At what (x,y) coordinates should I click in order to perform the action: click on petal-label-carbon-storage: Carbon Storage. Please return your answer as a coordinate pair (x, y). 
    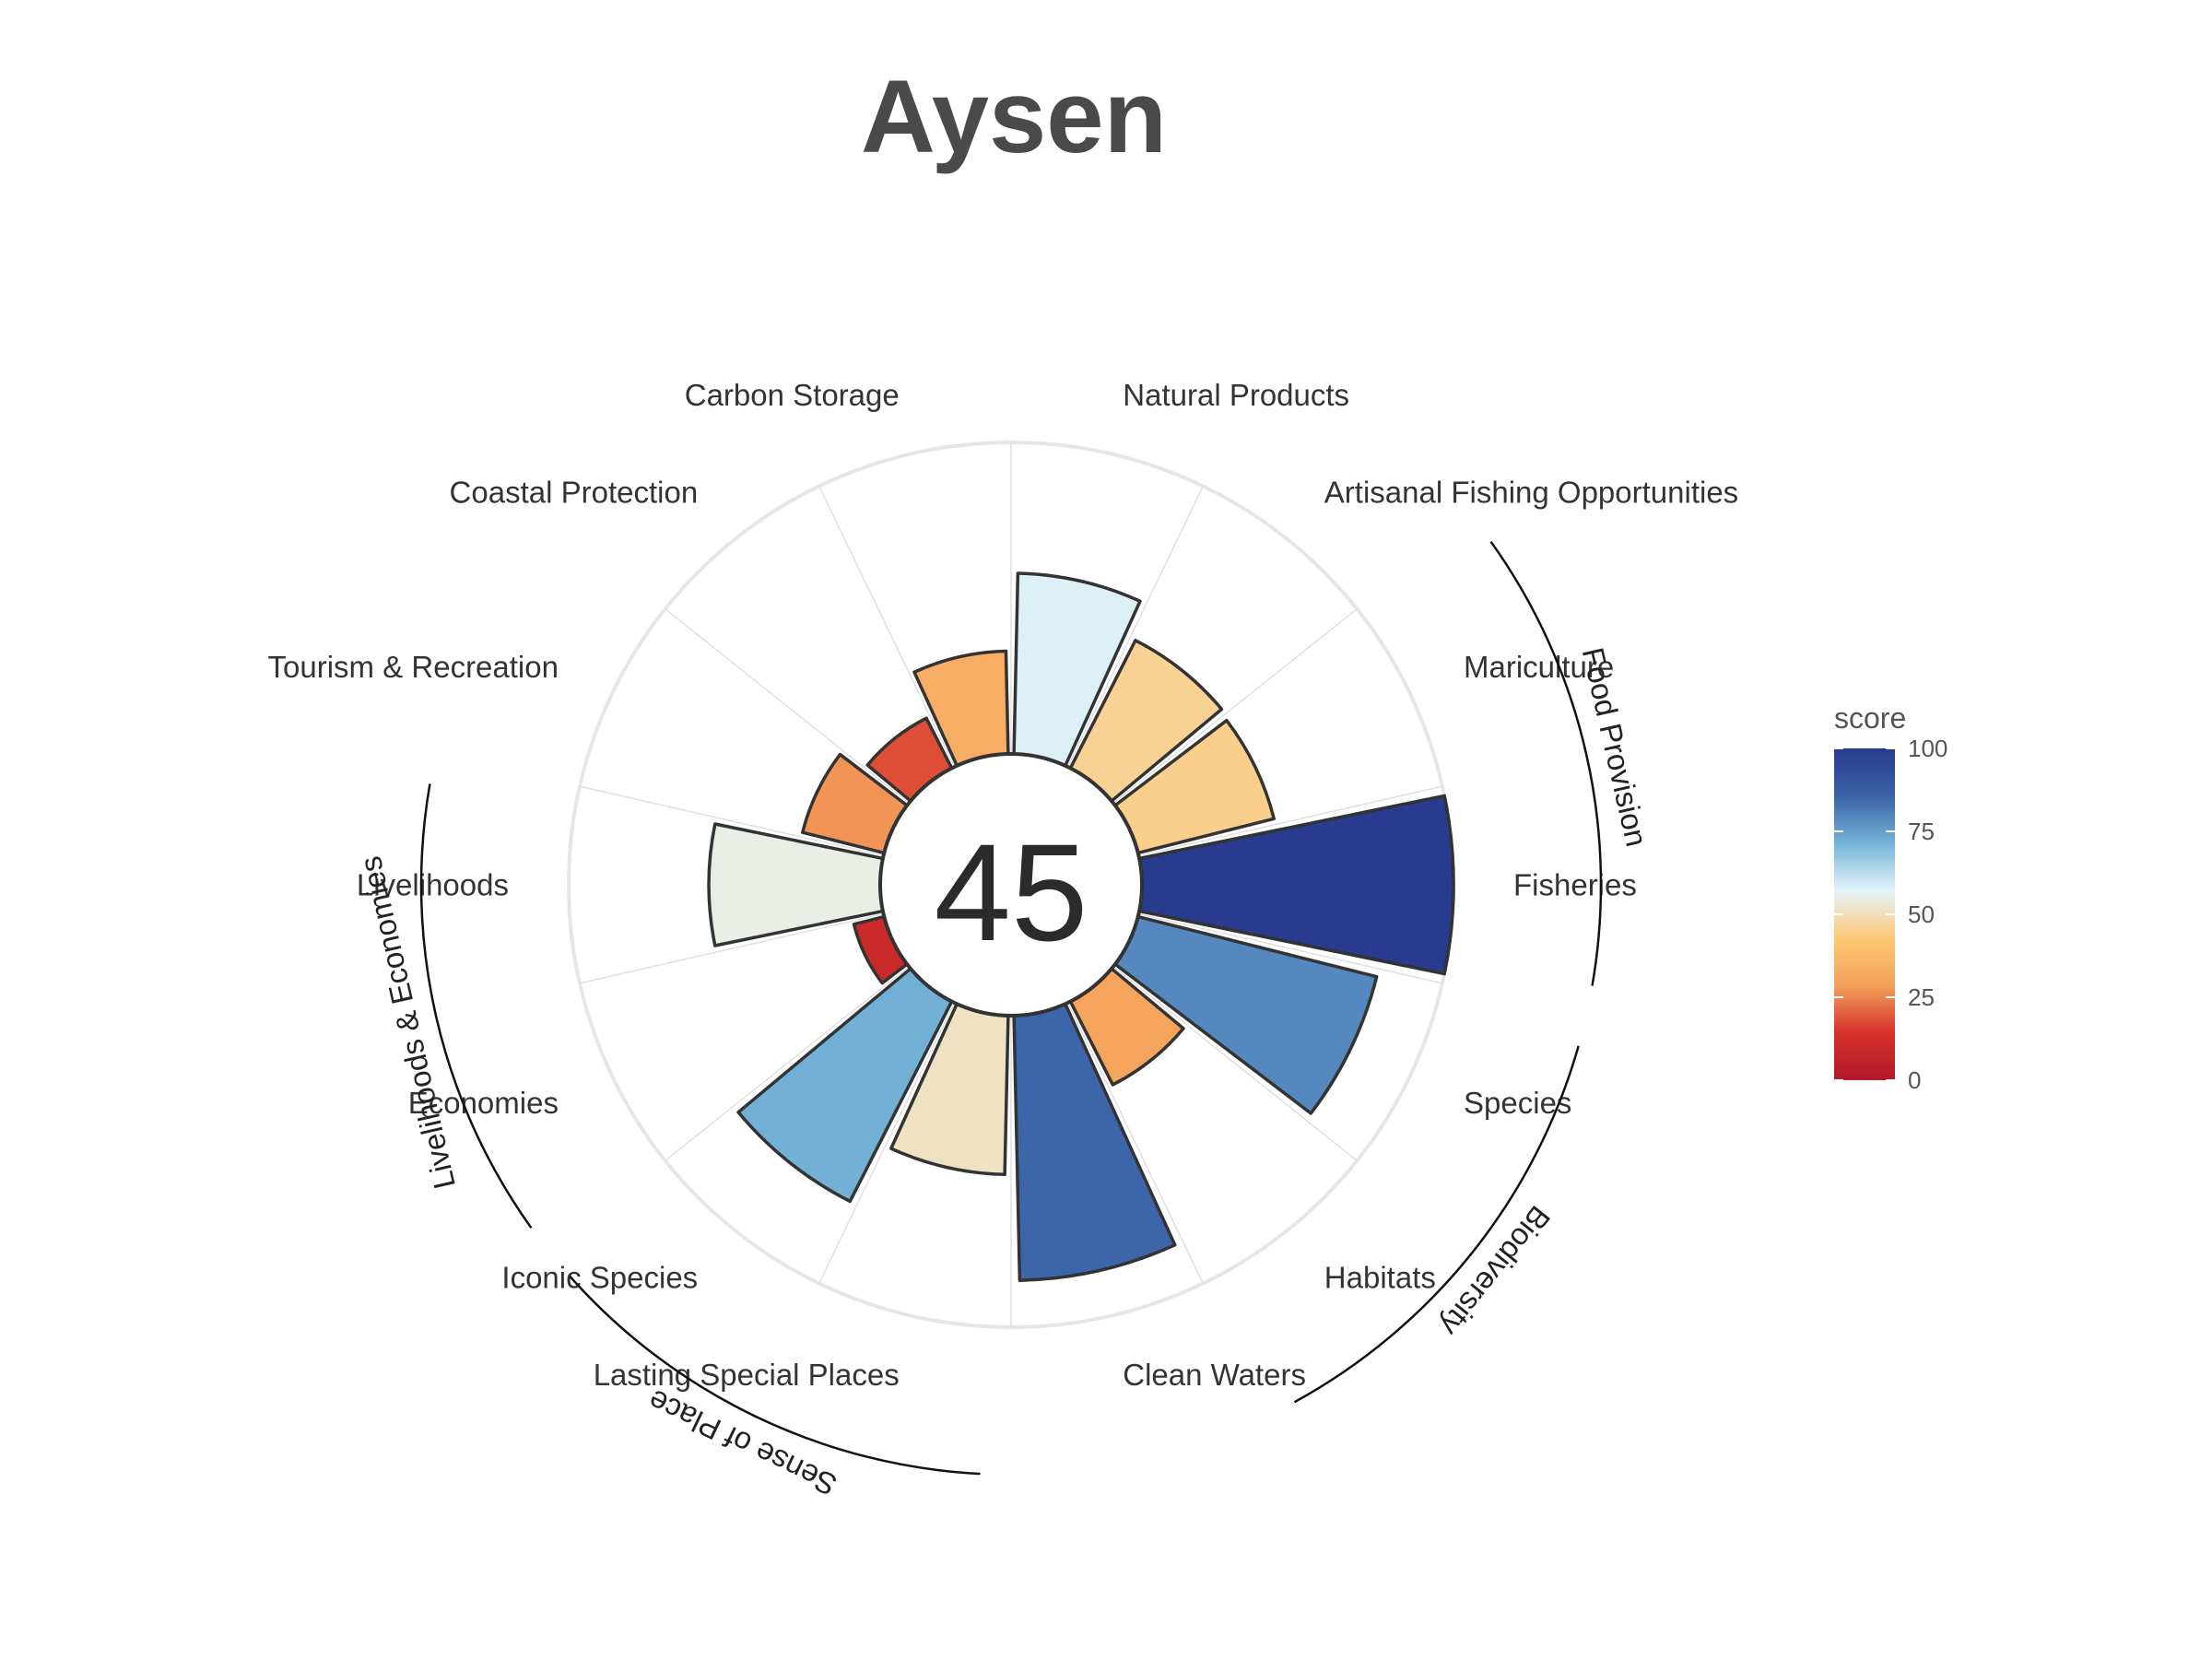
    Looking at the image, I should click on (792, 395).